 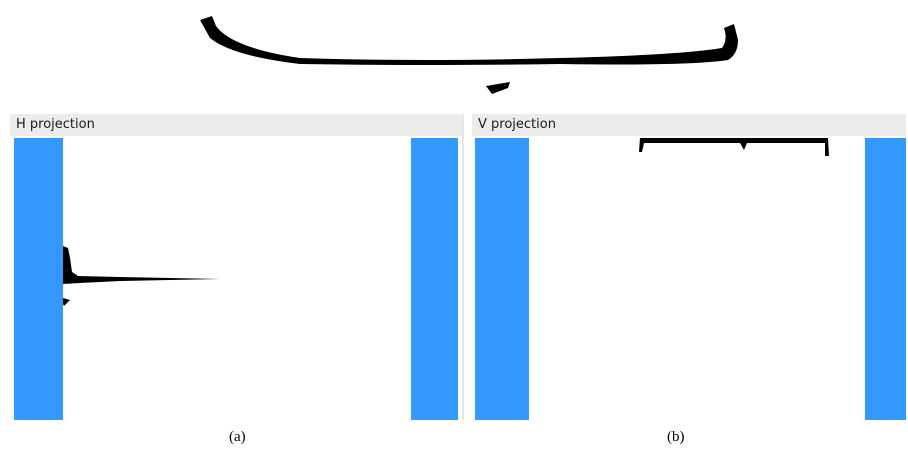 What do you see at coordinates (469, 55) in the screenshot?
I see `source-glyph-image` at bounding box center [469, 55].